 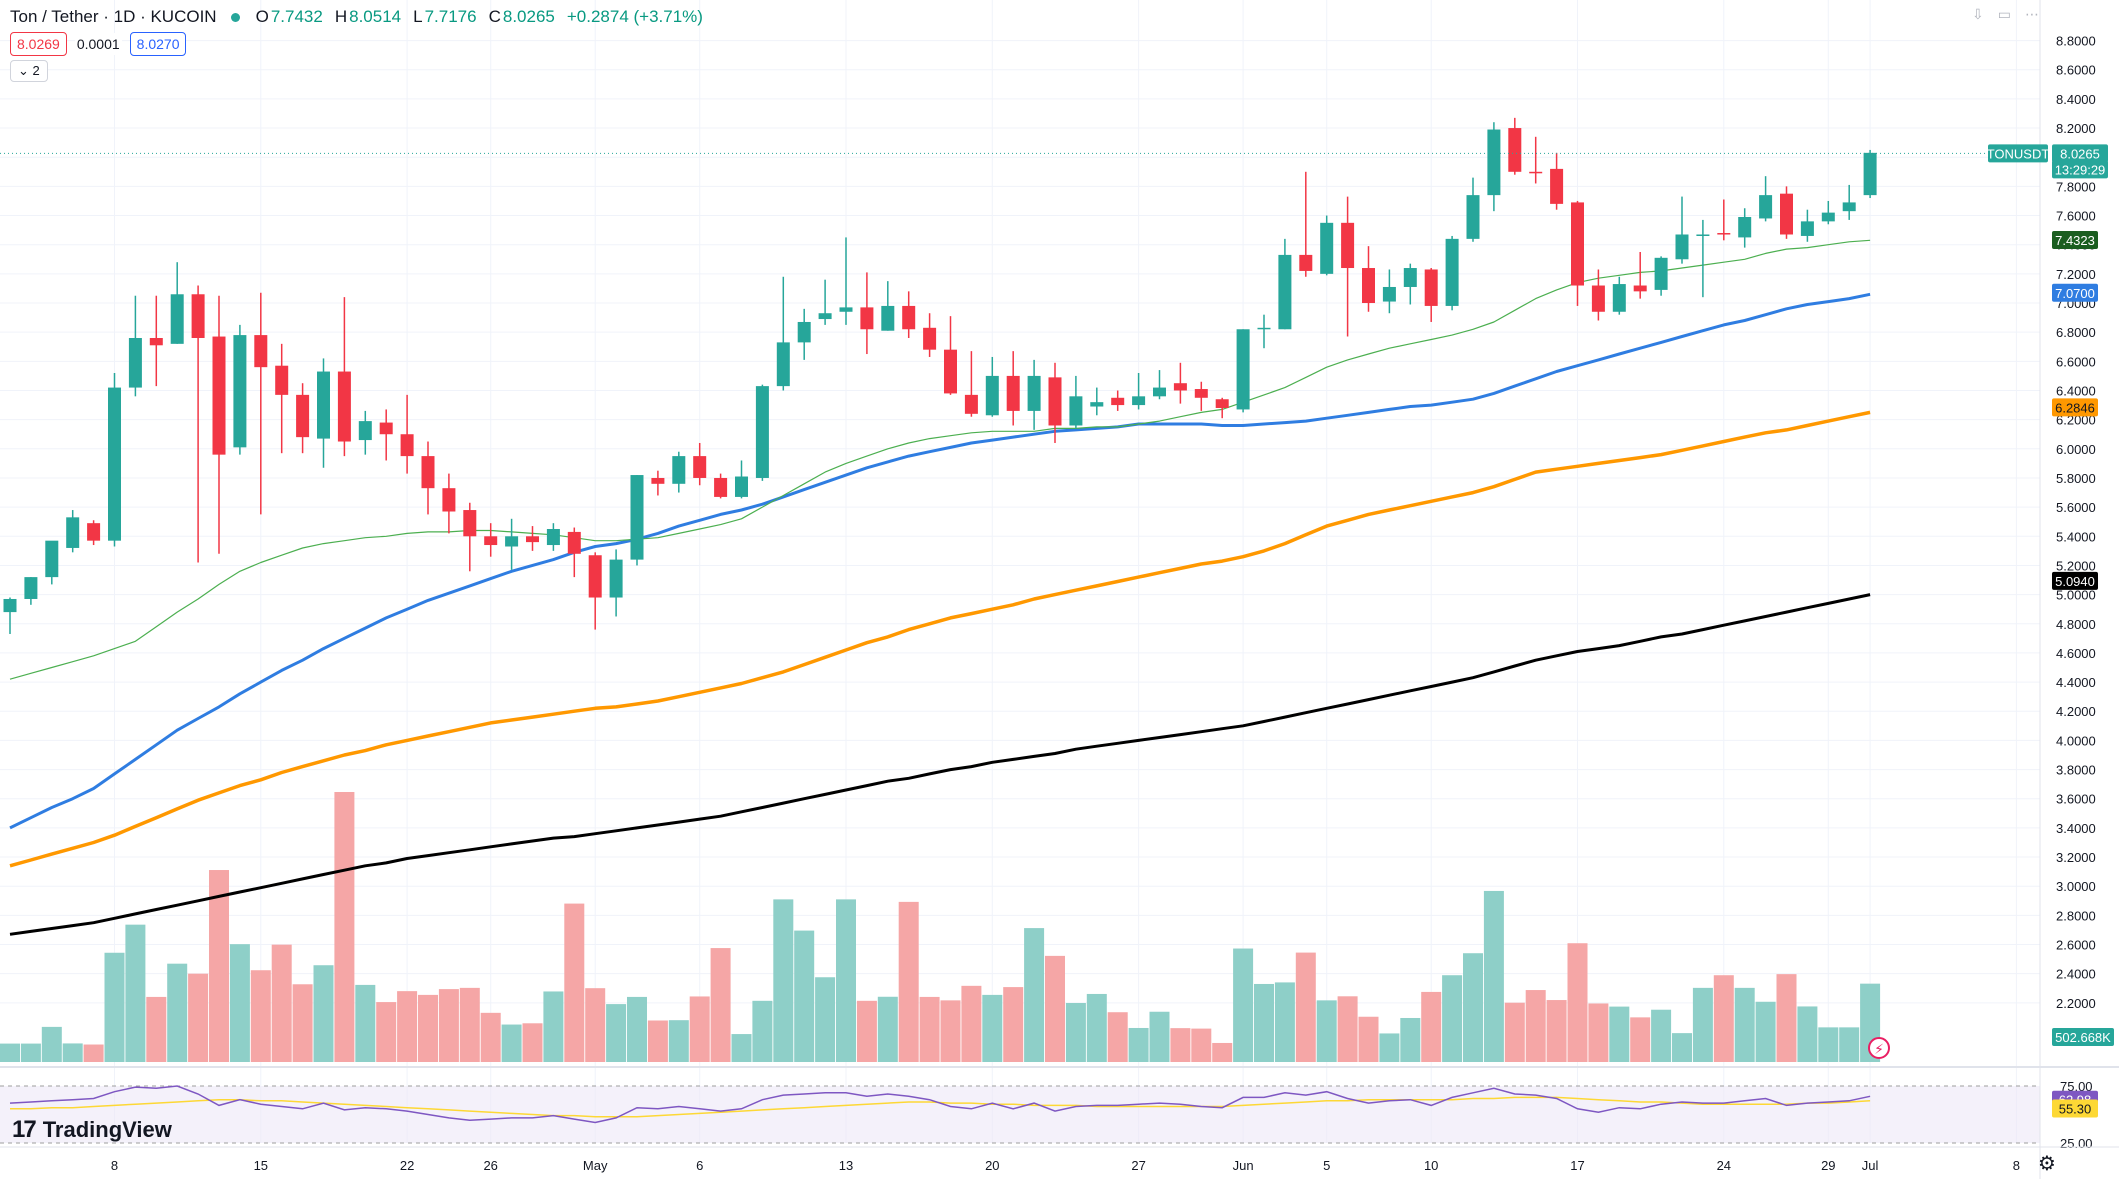 I want to click on symbol-title: Ton / Tether · 1D · KUCOIN, so click(x=113, y=16).